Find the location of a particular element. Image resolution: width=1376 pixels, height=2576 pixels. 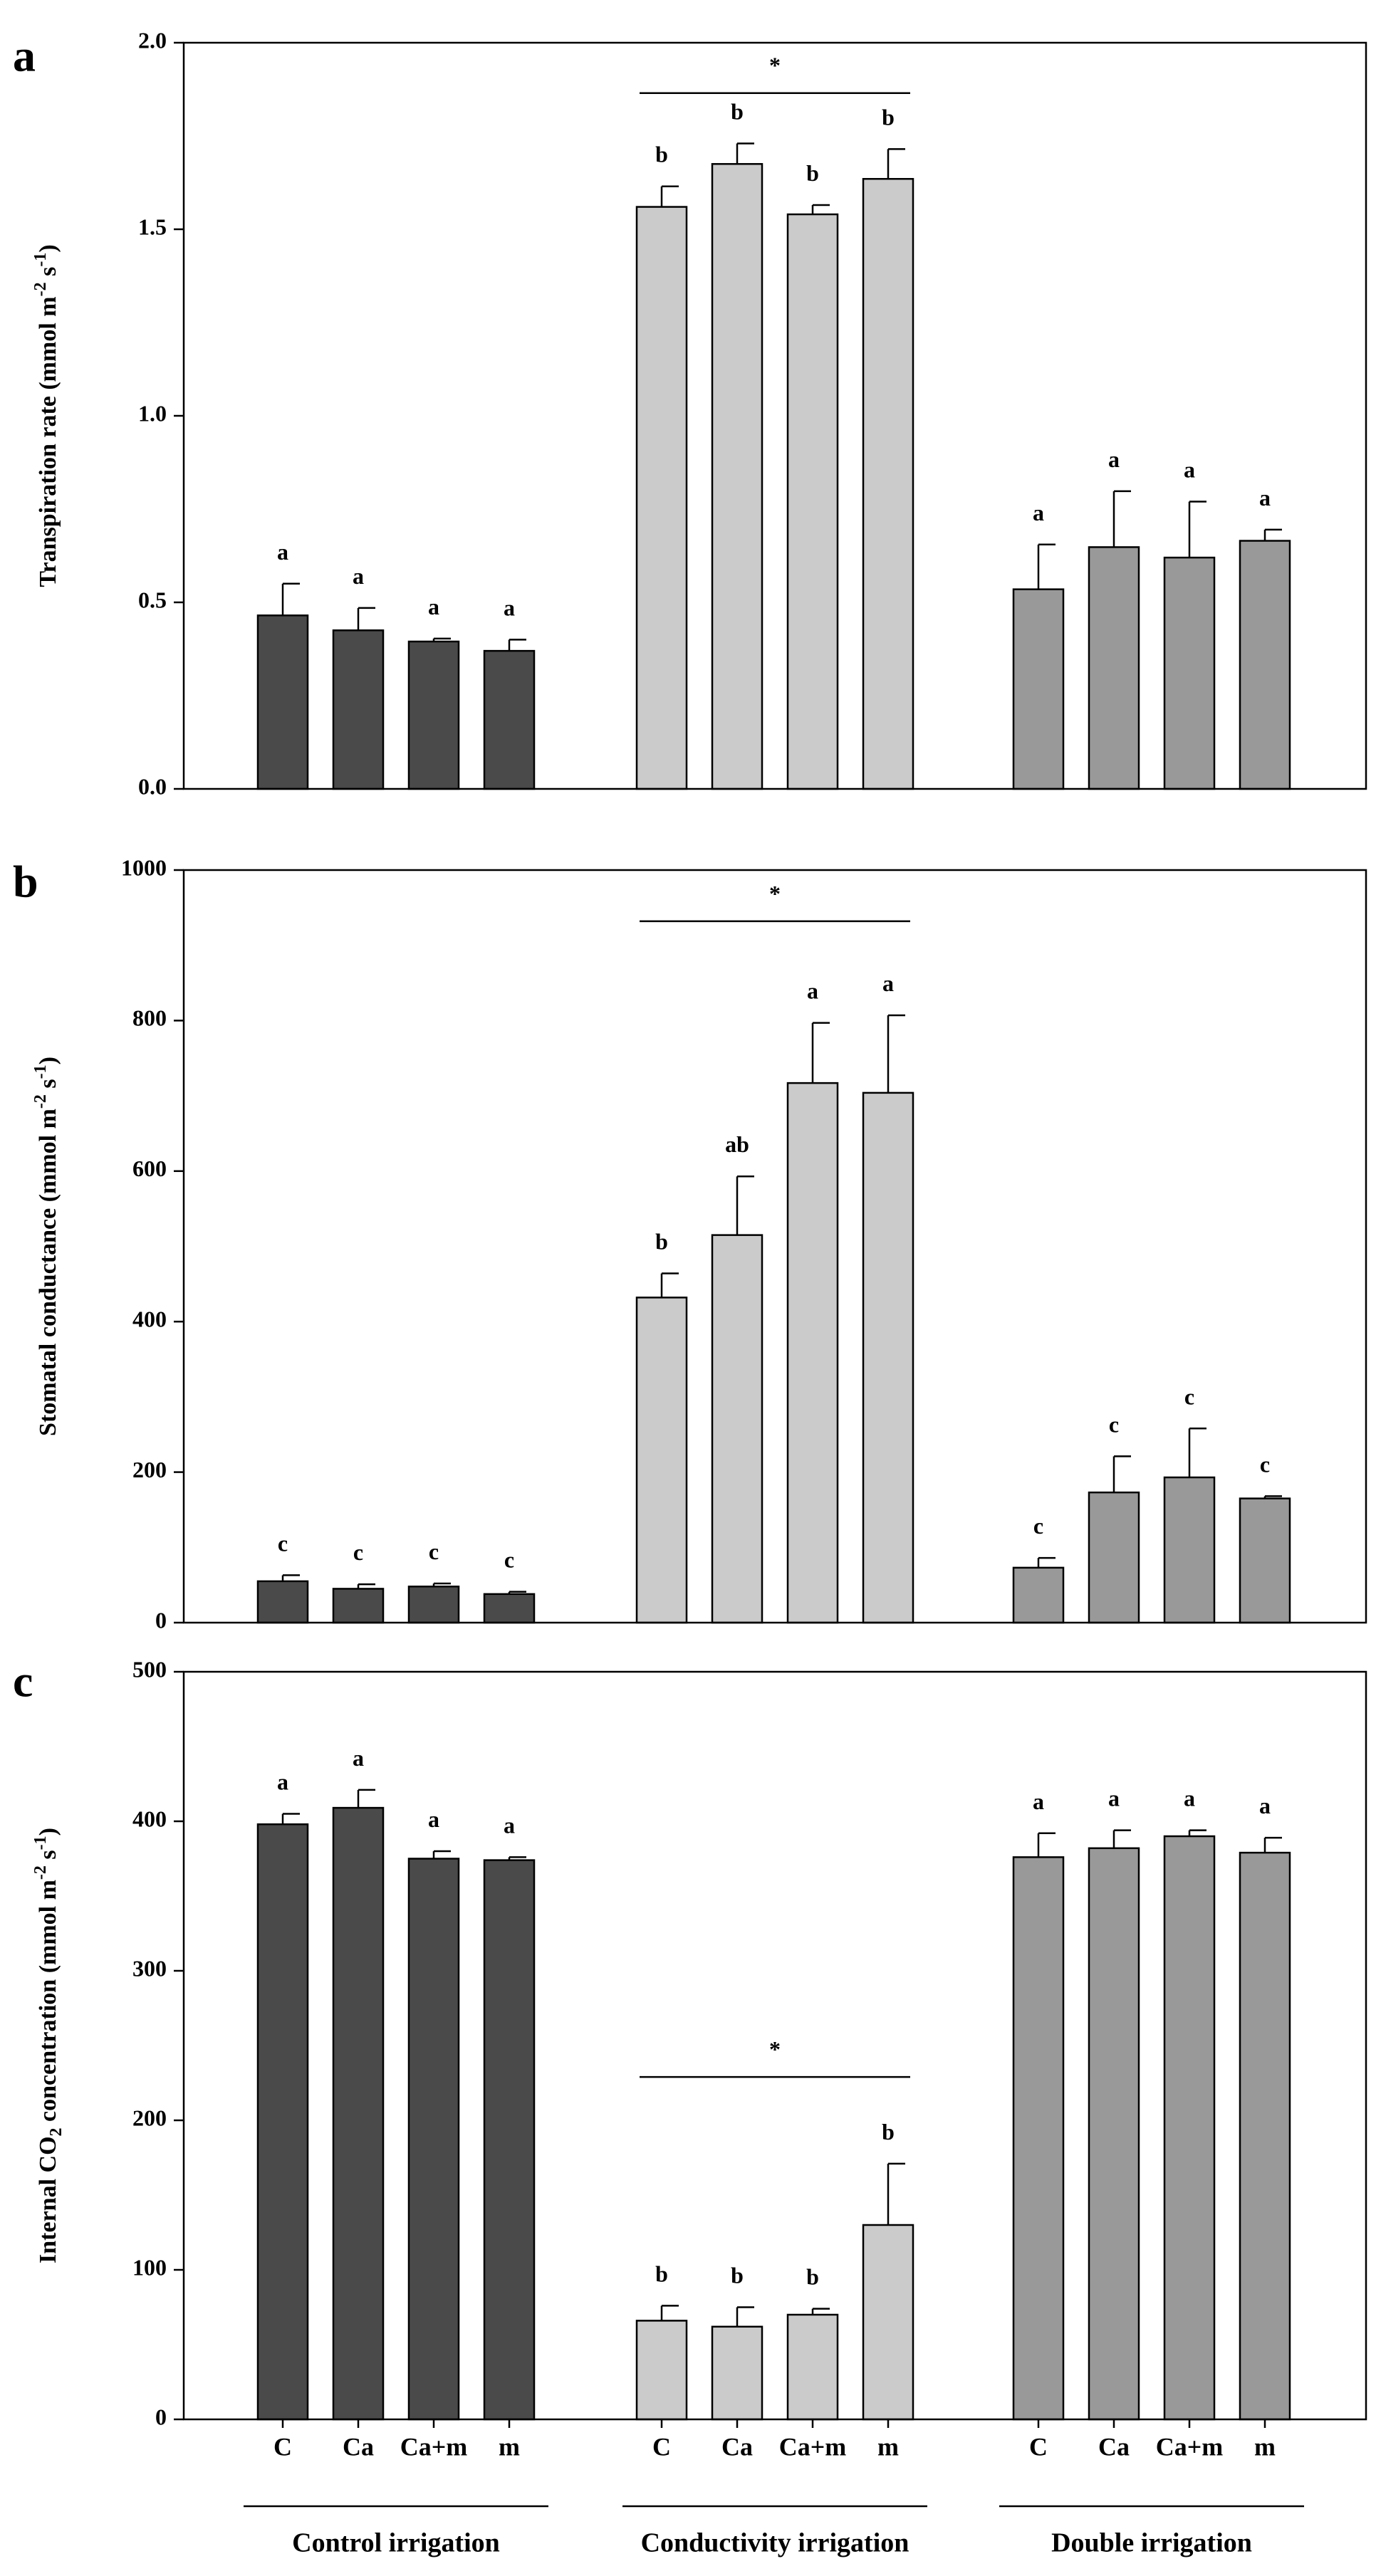

y-tick-label: 600 is located at coordinates (149, 1168).